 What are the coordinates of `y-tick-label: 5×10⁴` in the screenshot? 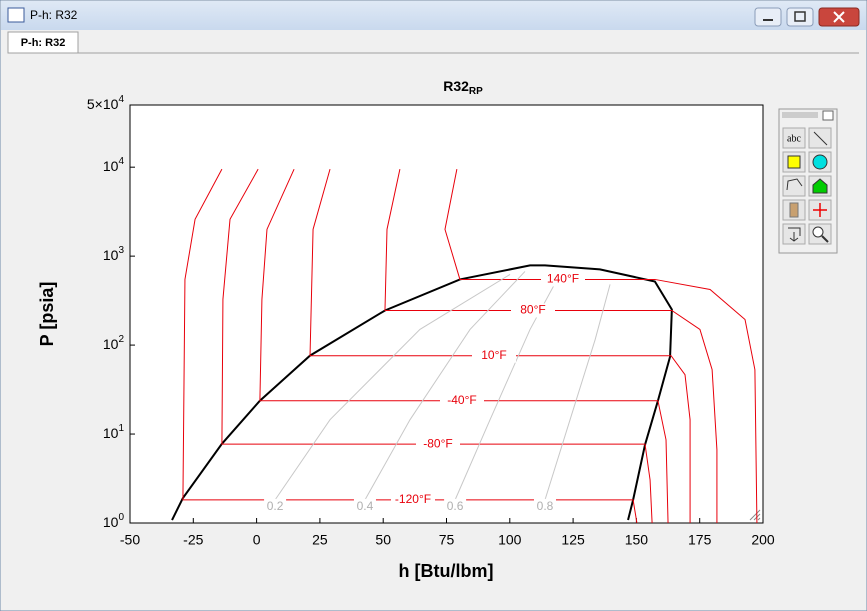 It's located at (106, 103).